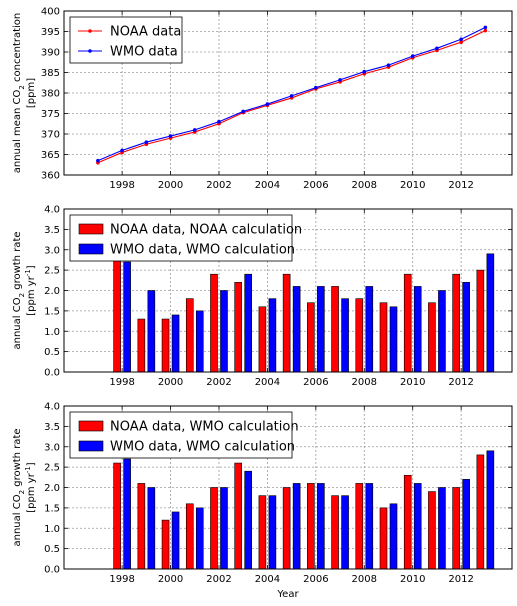 The height and width of the screenshot is (606, 517). I want to click on y-tick-label: 360, so click(50, 176).